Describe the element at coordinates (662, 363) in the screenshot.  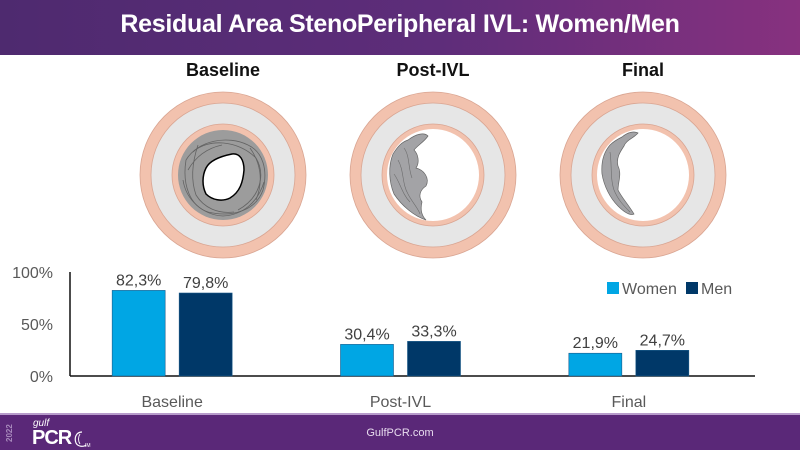
I see `bar-men-final` at that location.